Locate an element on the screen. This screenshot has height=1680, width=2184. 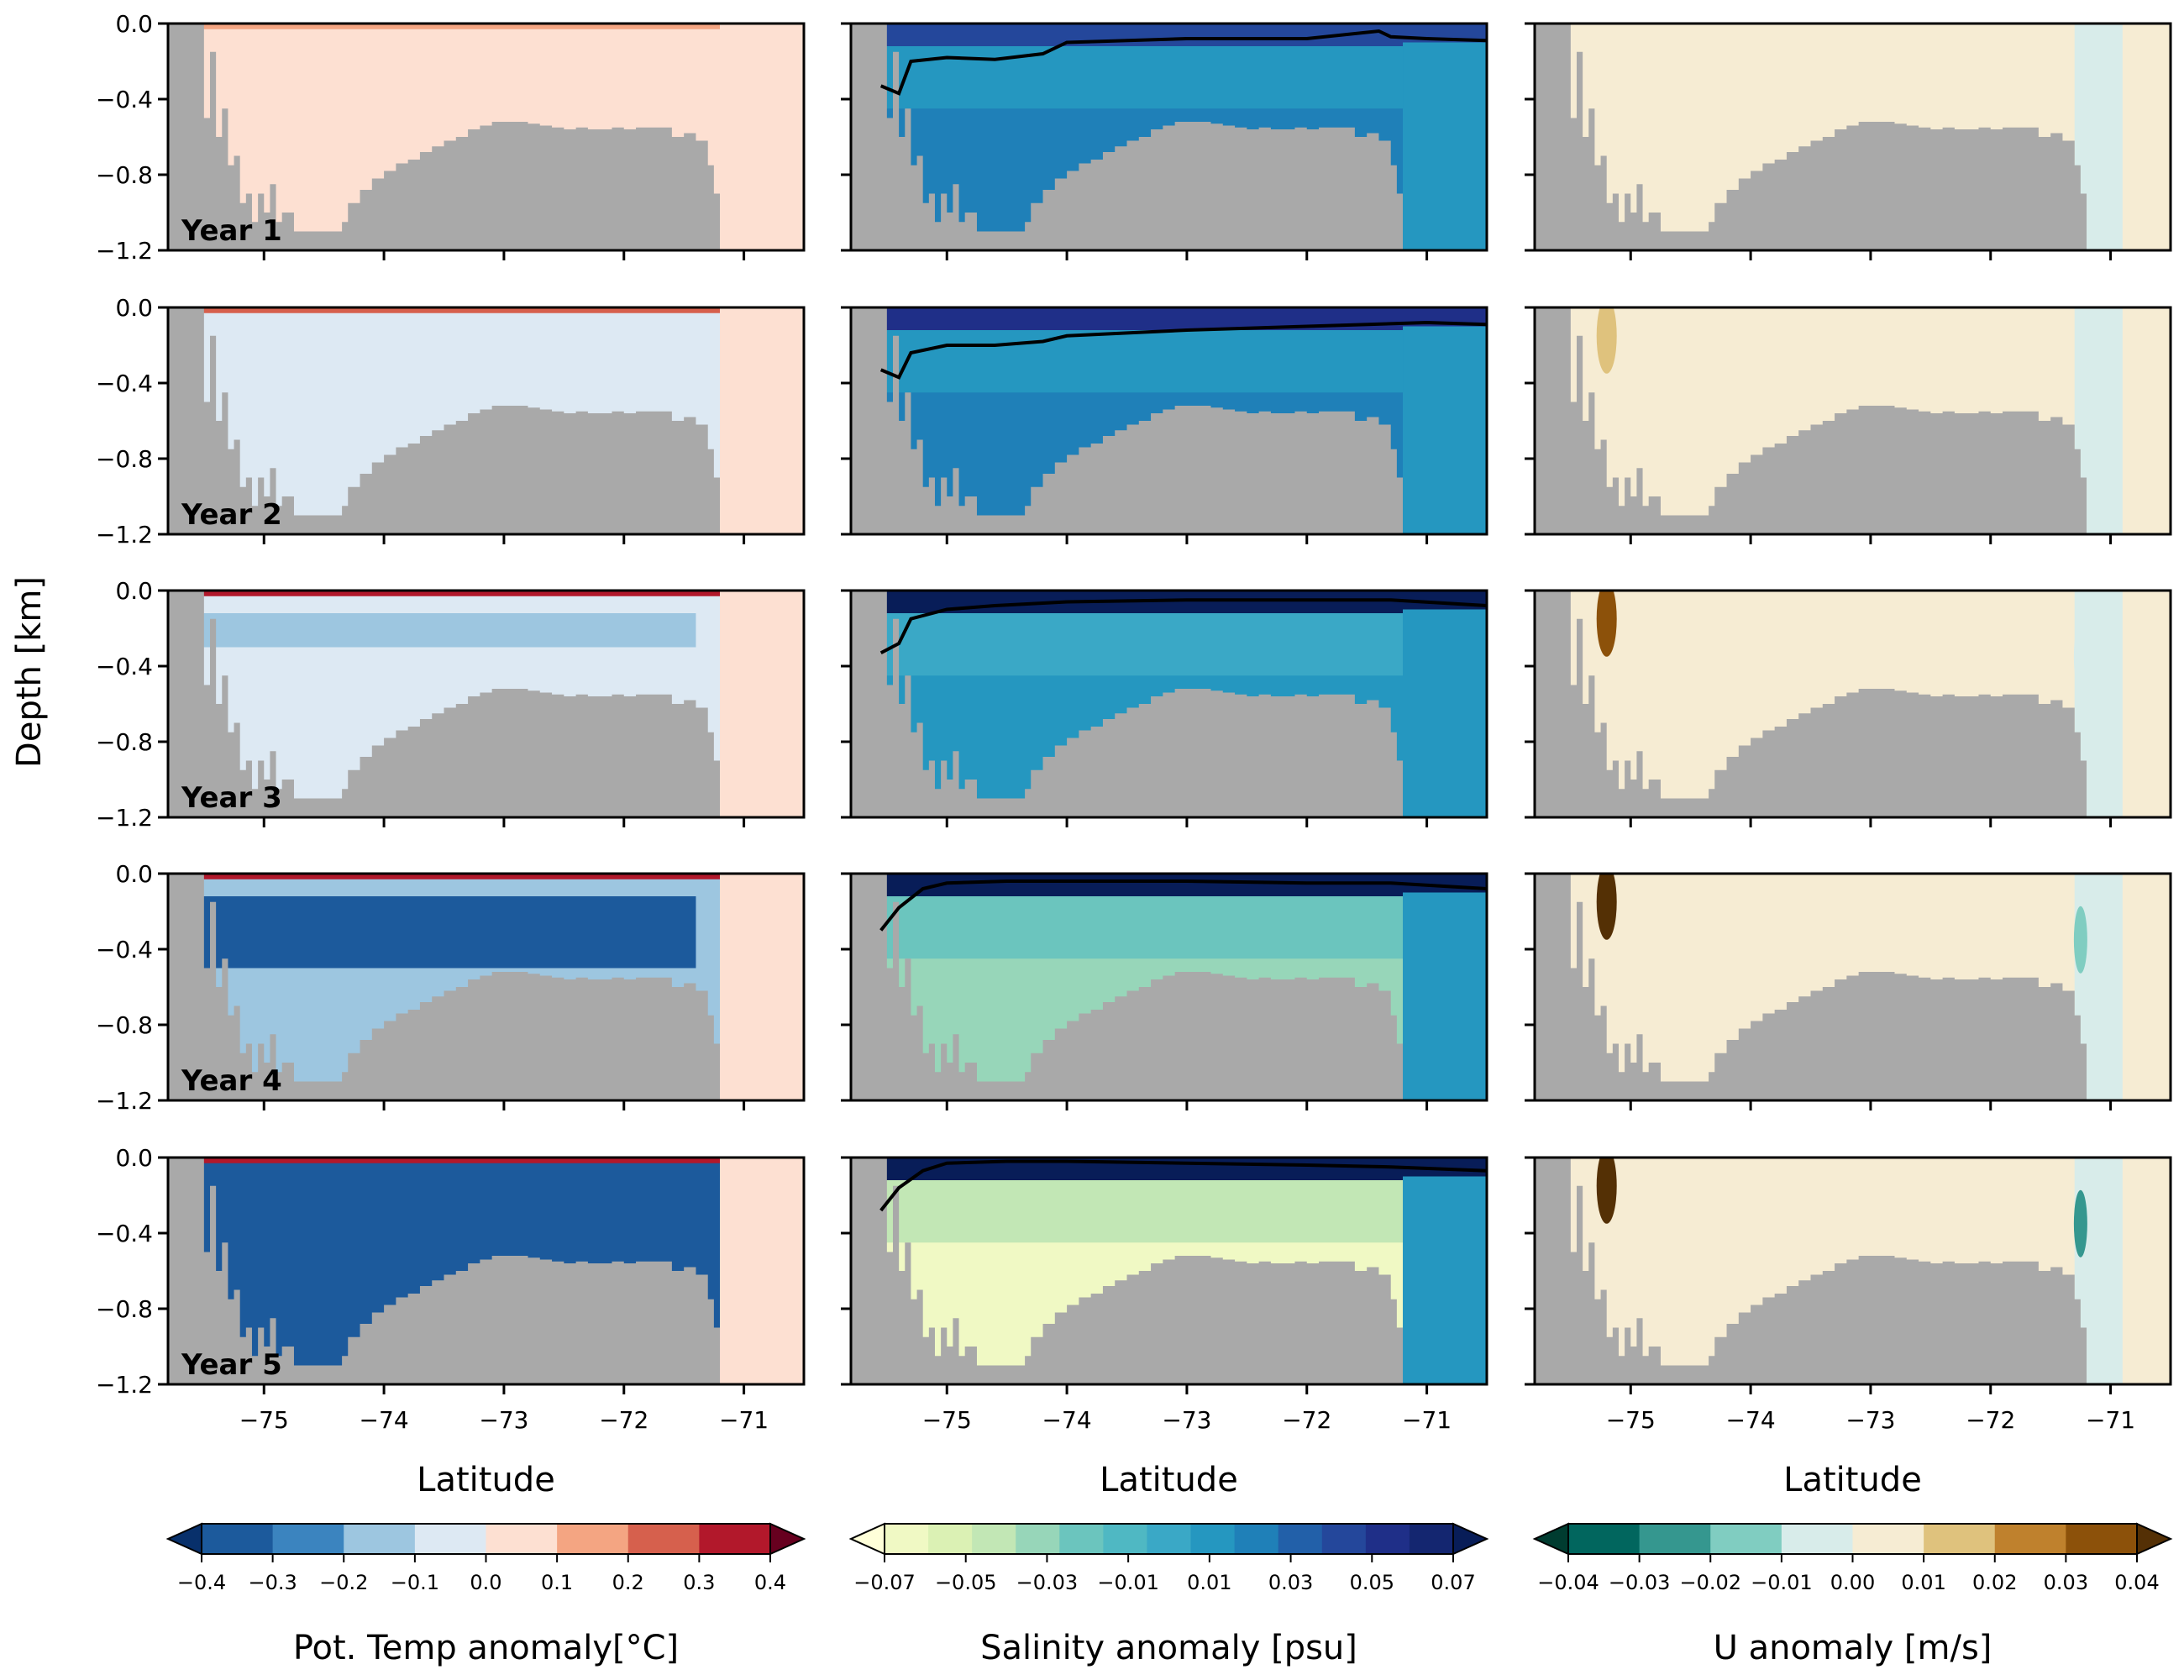
colorbar-tick-label: 0.03 is located at coordinates (2066, 1582).